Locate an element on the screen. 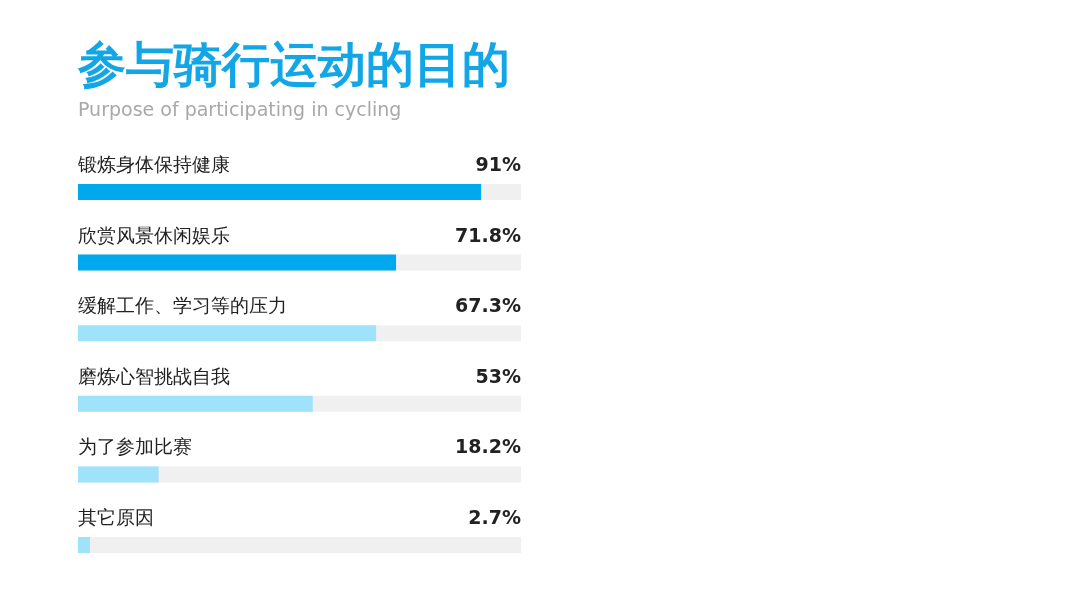 The image size is (1080, 608). data-label: 2.7% is located at coordinates (494, 516).